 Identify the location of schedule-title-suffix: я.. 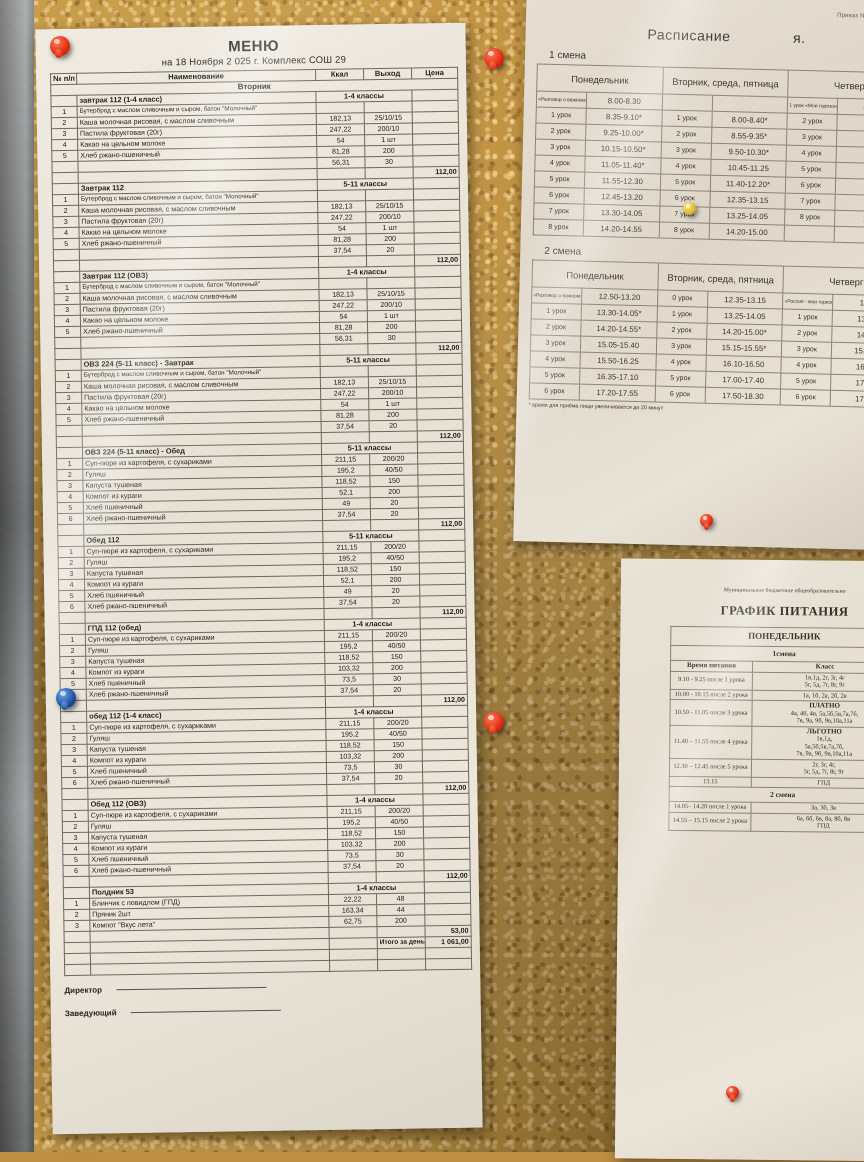
(799, 38).